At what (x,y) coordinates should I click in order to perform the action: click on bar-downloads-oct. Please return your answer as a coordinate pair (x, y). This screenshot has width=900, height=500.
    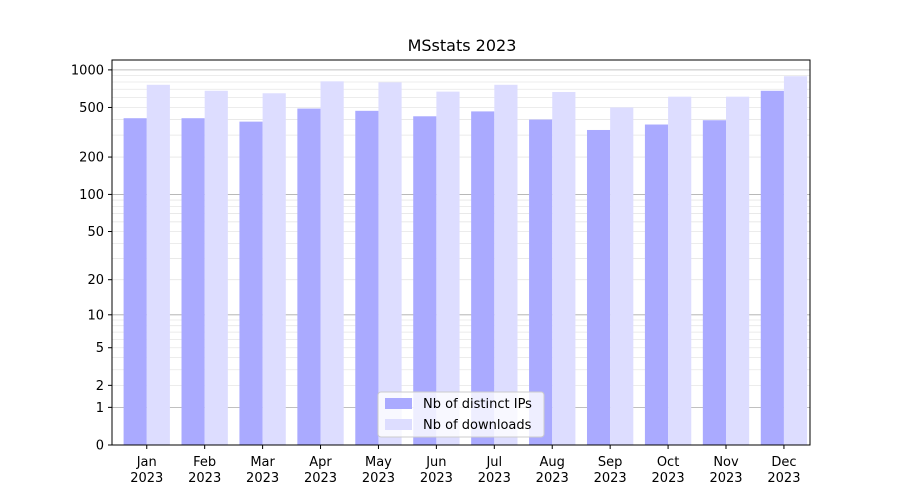
    Looking at the image, I should click on (680, 270).